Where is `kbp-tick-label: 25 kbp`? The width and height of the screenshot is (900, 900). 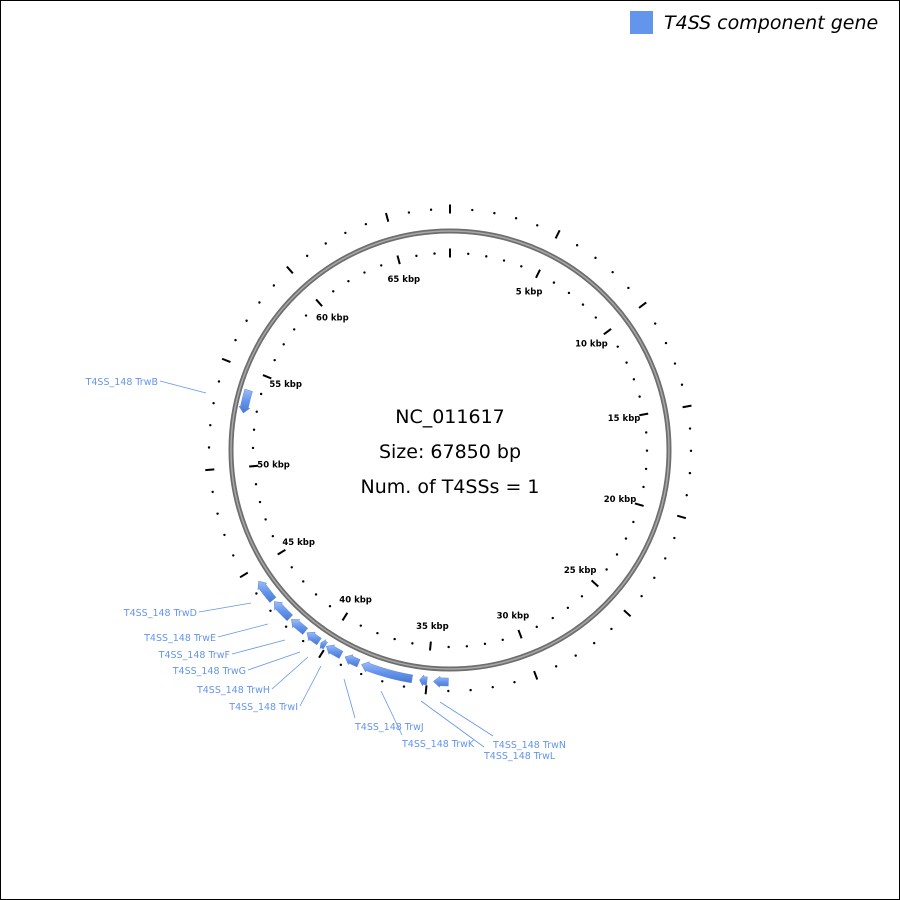 kbp-tick-label: 25 kbp is located at coordinates (580, 571).